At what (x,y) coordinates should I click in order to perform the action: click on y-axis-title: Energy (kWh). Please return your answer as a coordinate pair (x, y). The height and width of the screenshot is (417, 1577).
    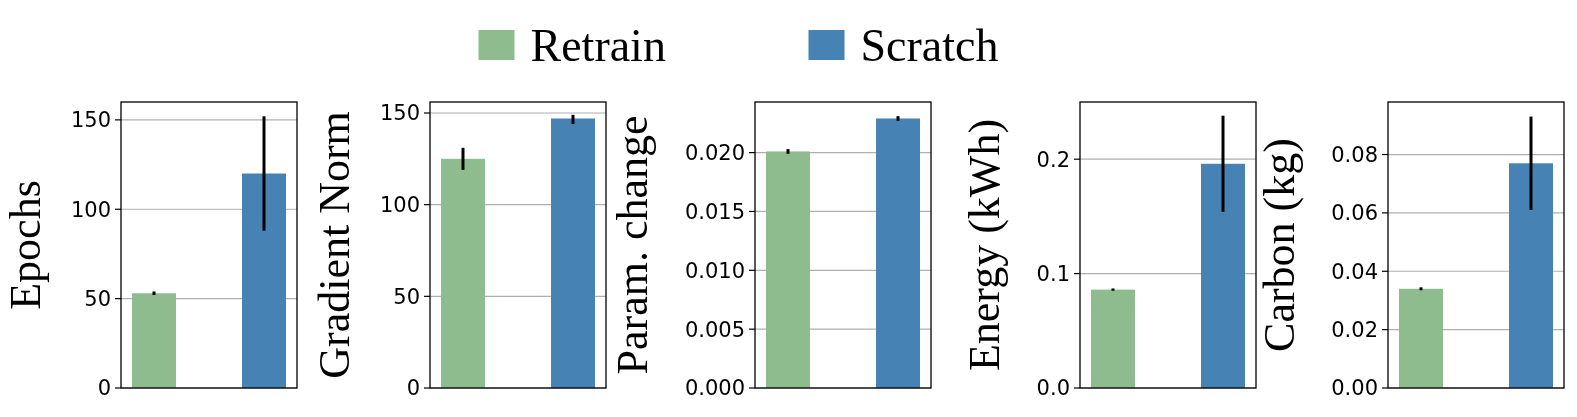
    Looking at the image, I should click on (985, 245).